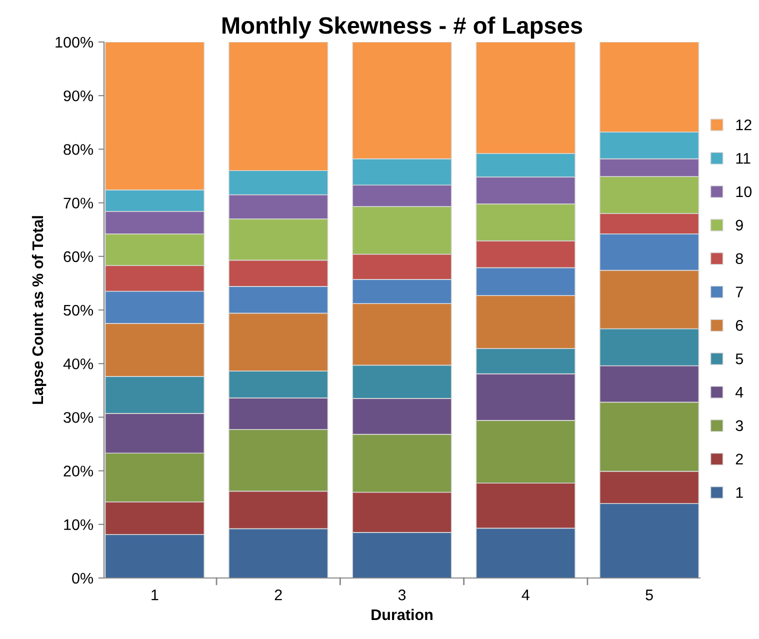 The height and width of the screenshot is (639, 759). I want to click on legend-label: 8, so click(739, 258).